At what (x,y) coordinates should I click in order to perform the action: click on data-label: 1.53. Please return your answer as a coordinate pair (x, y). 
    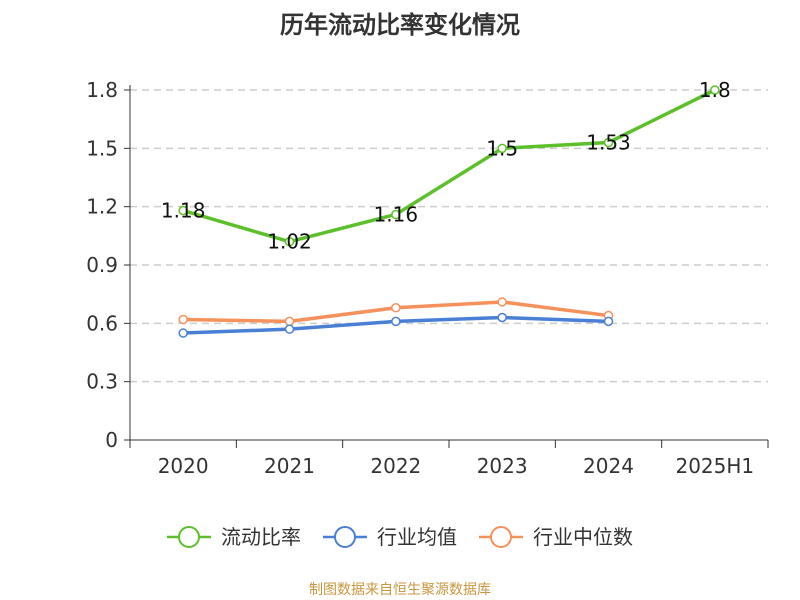
    Looking at the image, I should click on (608, 143).